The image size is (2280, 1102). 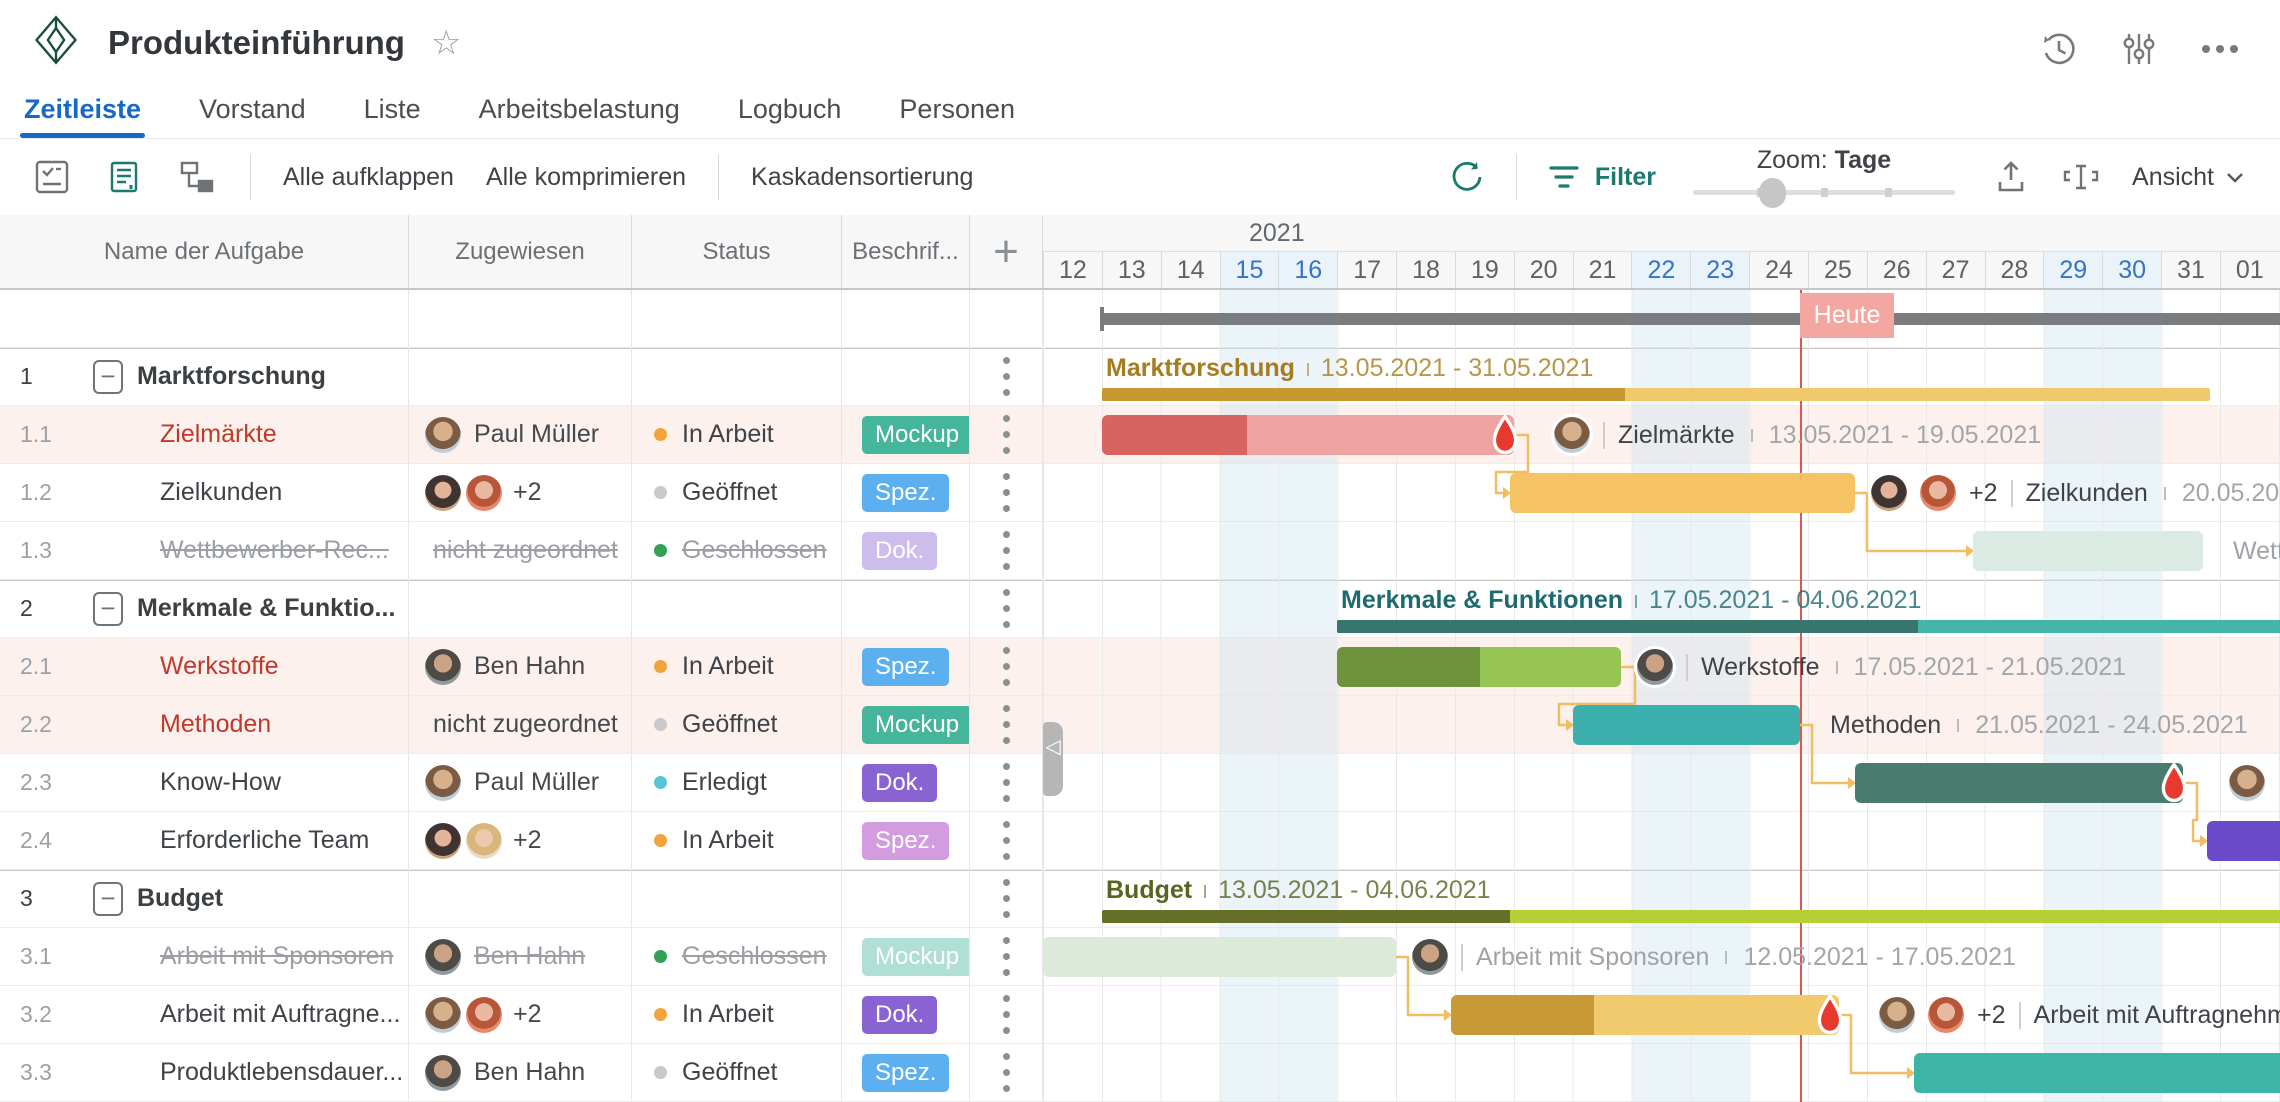 I want to click on status-cell: Erledigt, so click(x=737, y=782).